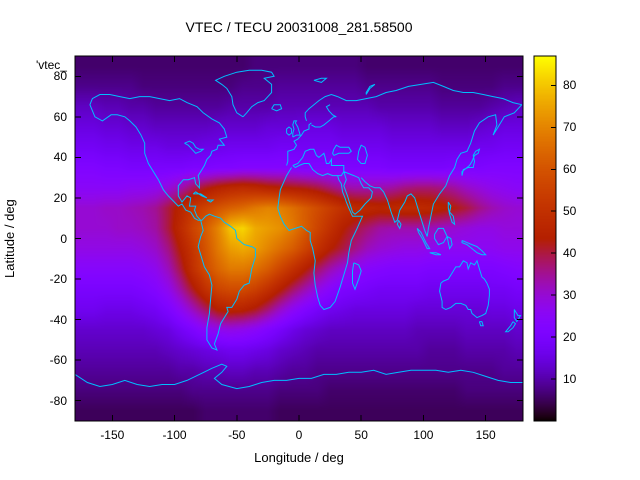 The height and width of the screenshot is (480, 640). I want to click on x-tick-label: -150, so click(112, 435).